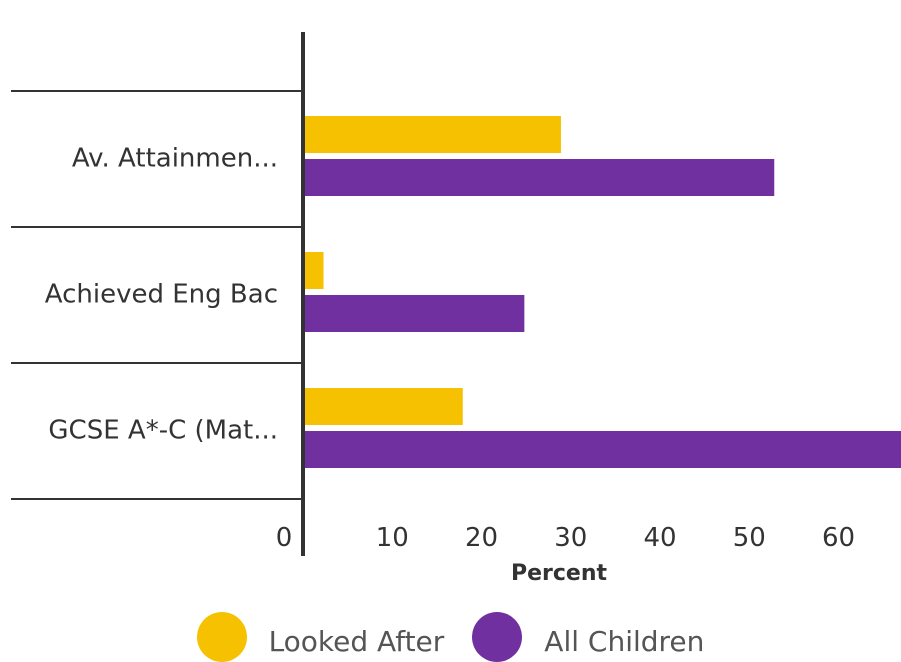  I want to click on x-axis-title: Percent, so click(559, 573).